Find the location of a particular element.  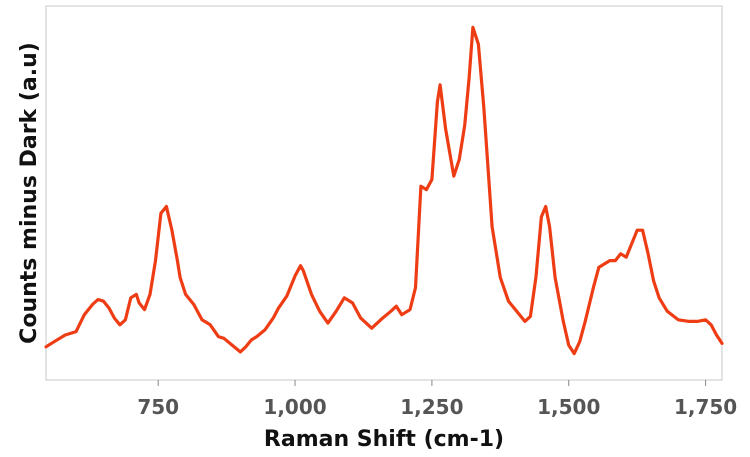

x-axis-title: Raman Shift (cm-1) is located at coordinates (384, 439).